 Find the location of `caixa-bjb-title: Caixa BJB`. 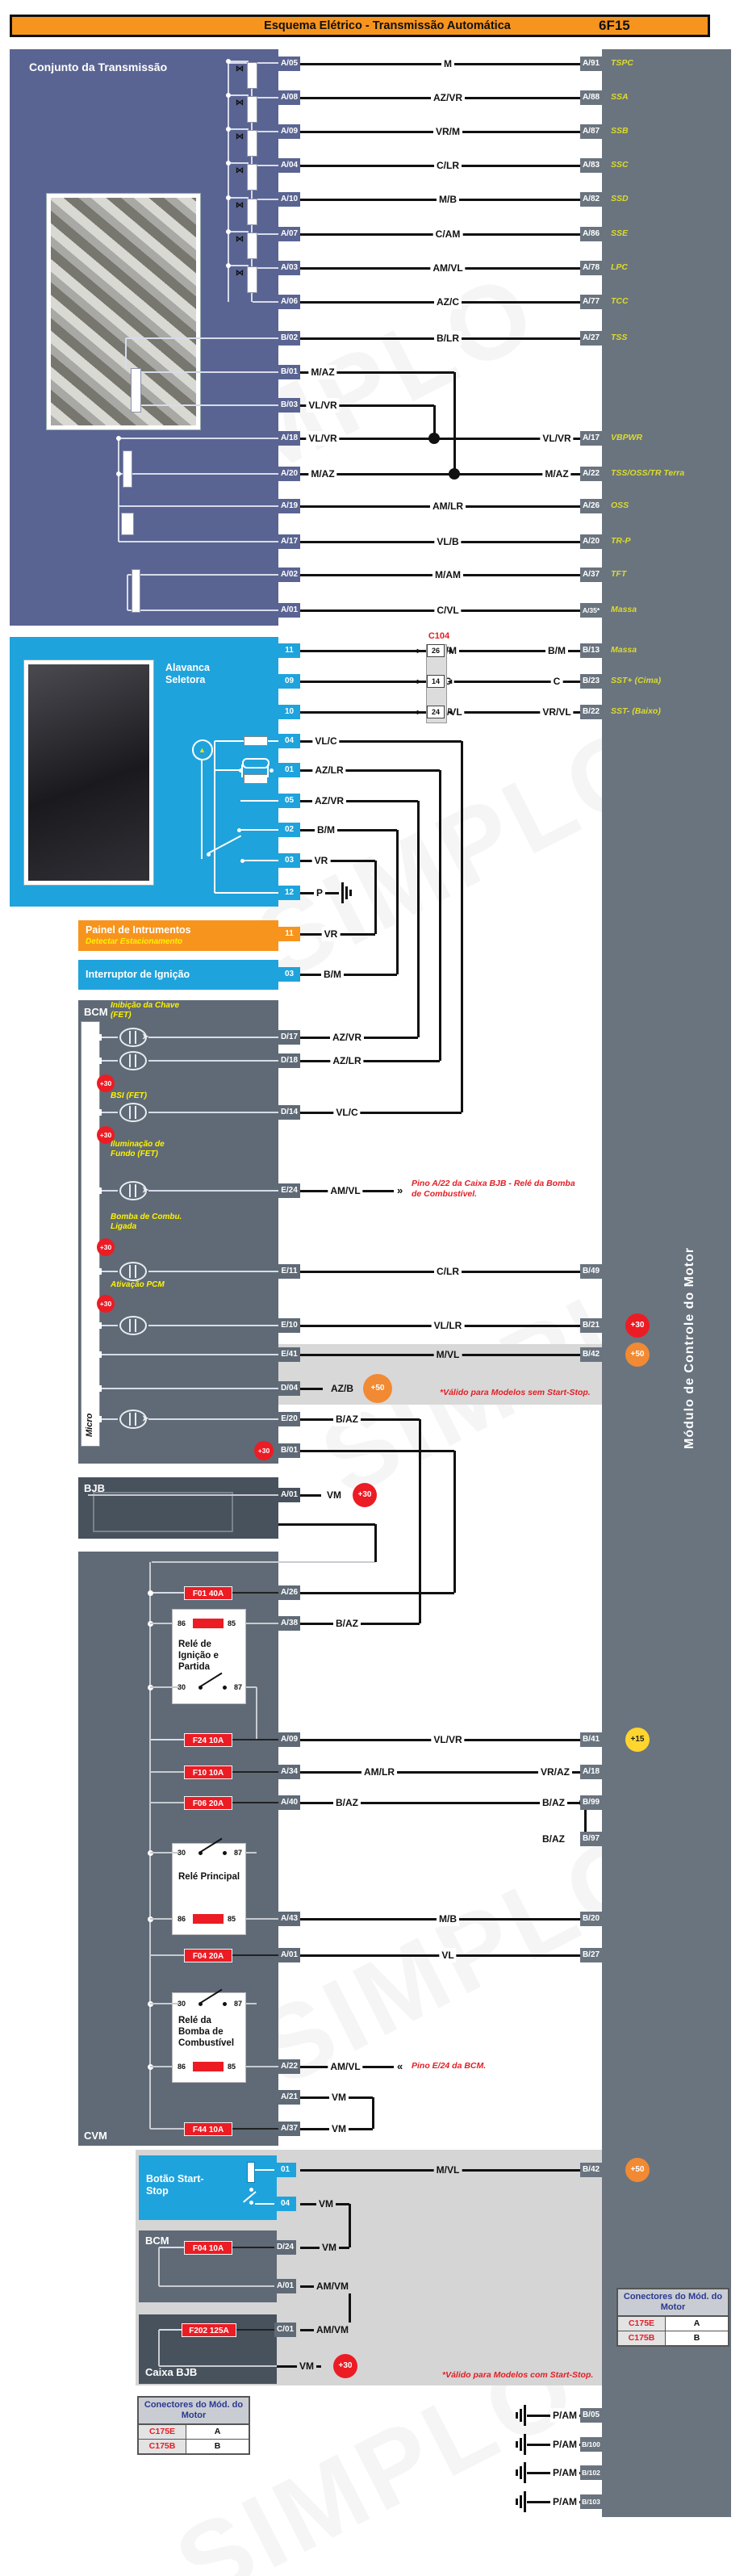

caixa-bjb-title: Caixa BJB is located at coordinates (171, 2372).